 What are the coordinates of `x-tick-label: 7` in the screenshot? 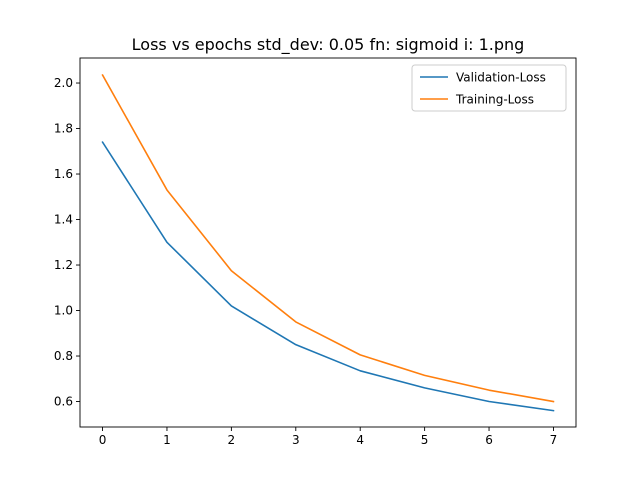 It's located at (554, 440).